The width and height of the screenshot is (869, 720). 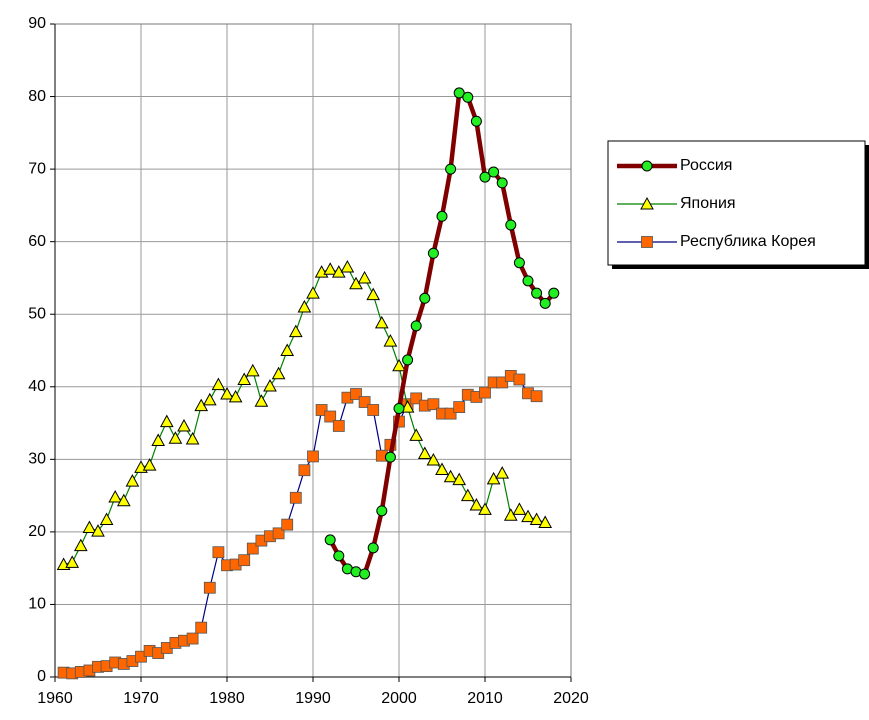 What do you see at coordinates (706, 165) in the screenshot?
I see `legend-label: Россия` at bounding box center [706, 165].